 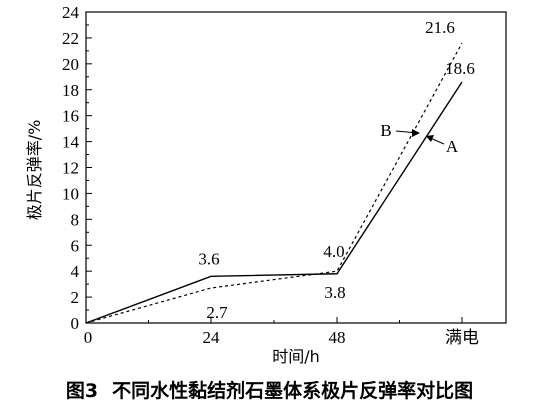 What do you see at coordinates (217, 312) in the screenshot?
I see `data-label: 2.7` at bounding box center [217, 312].